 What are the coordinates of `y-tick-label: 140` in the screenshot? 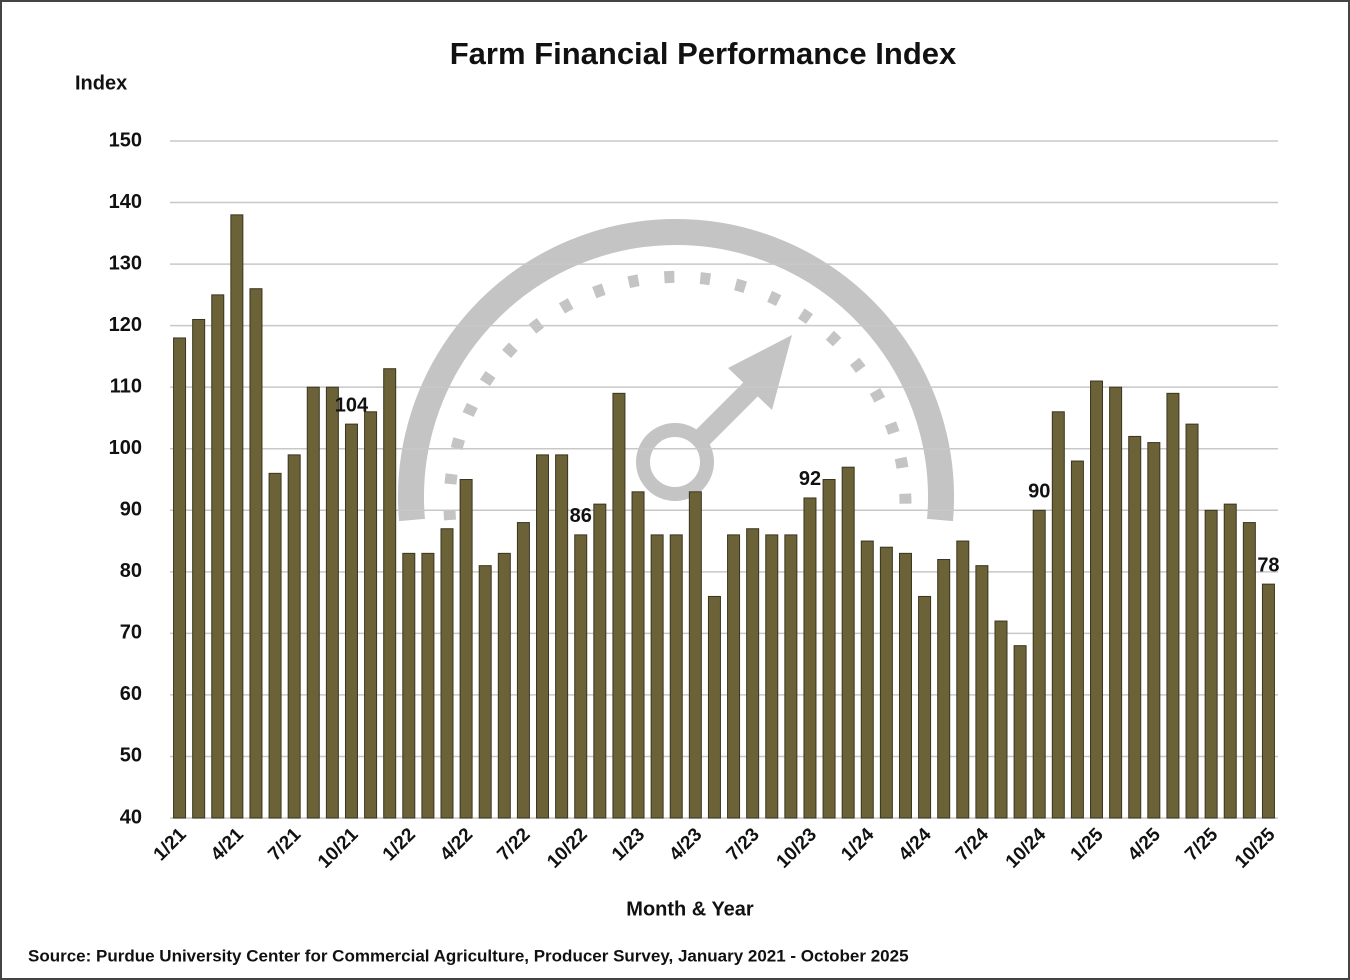 It's located at (125, 202).